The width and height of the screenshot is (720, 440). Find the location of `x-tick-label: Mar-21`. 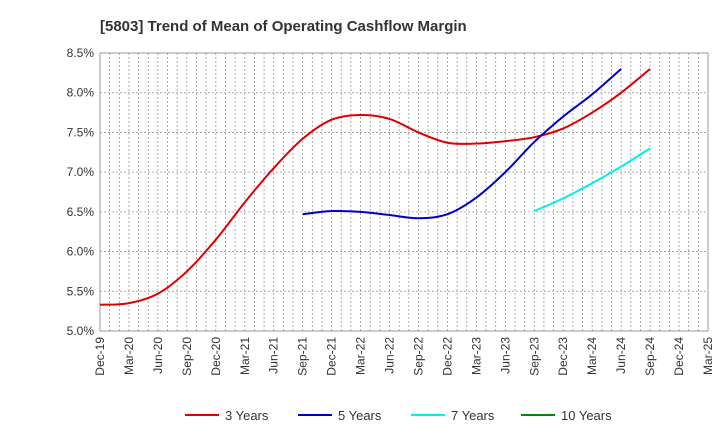

x-tick-label: Mar-21 is located at coordinates (245, 356).